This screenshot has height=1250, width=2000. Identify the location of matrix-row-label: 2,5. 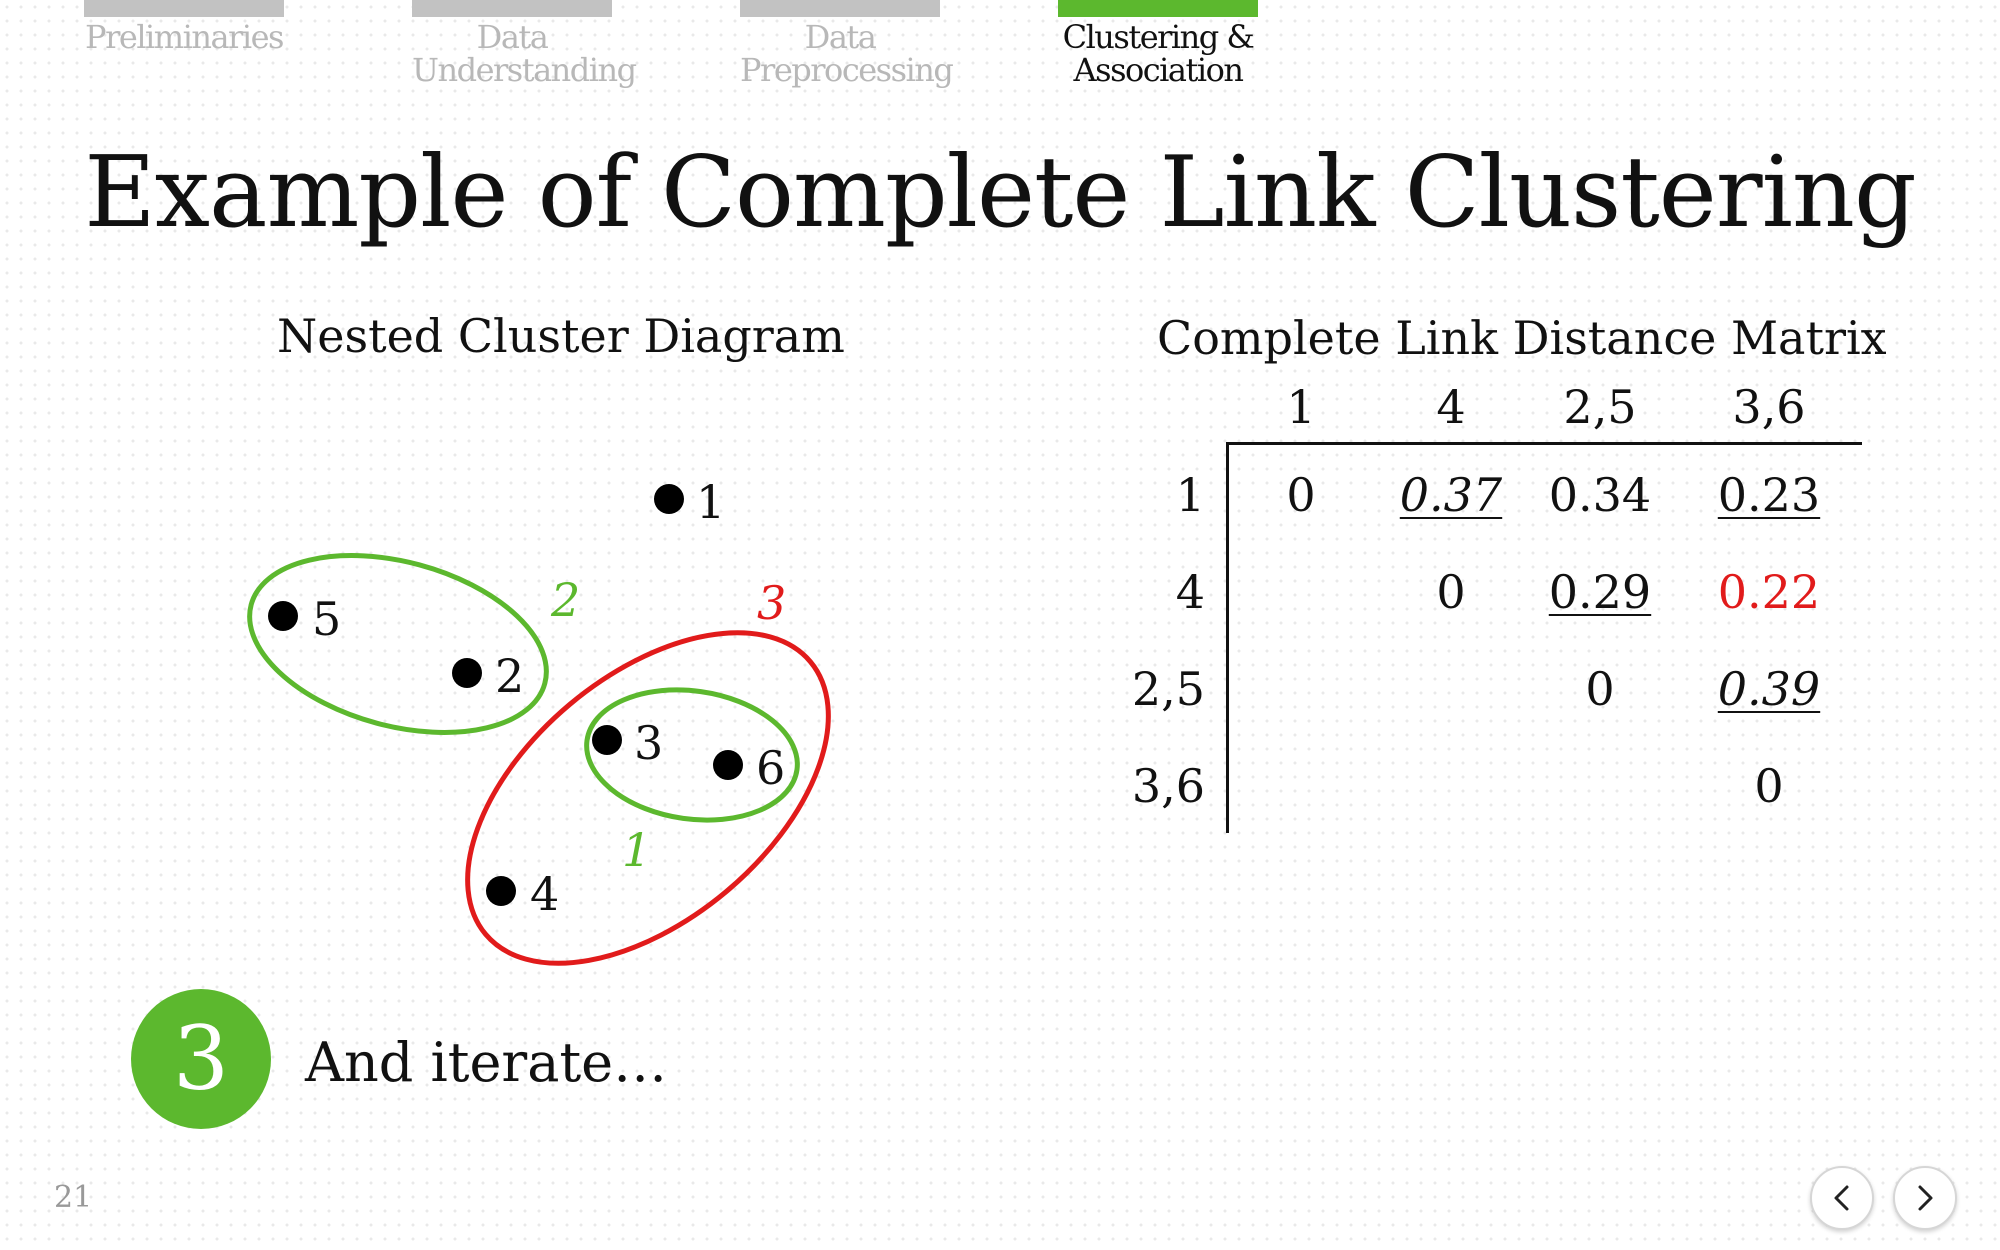
(1168, 689).